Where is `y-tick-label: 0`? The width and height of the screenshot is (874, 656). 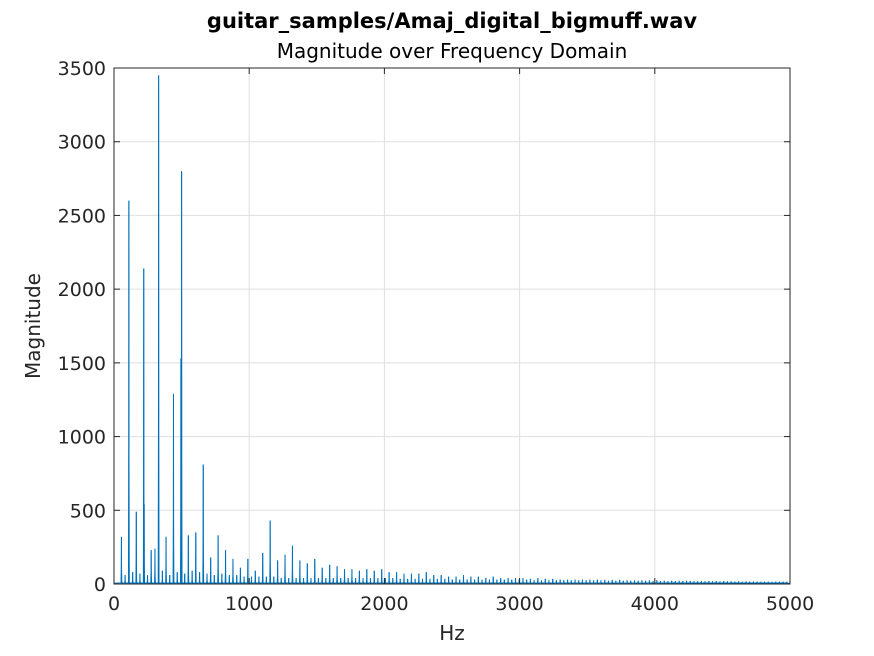 y-tick-label: 0 is located at coordinates (100, 585).